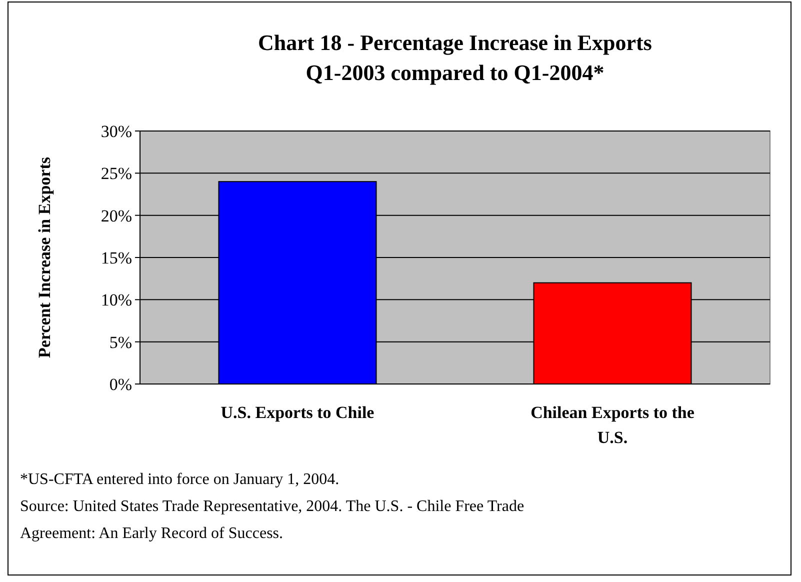 This screenshot has width=801, height=582. I want to click on source-note: Source: United States Trade Representative, 2004. The U.S. - Chile Free Trade Agreement: An Early Record of Success., so click(272, 520).